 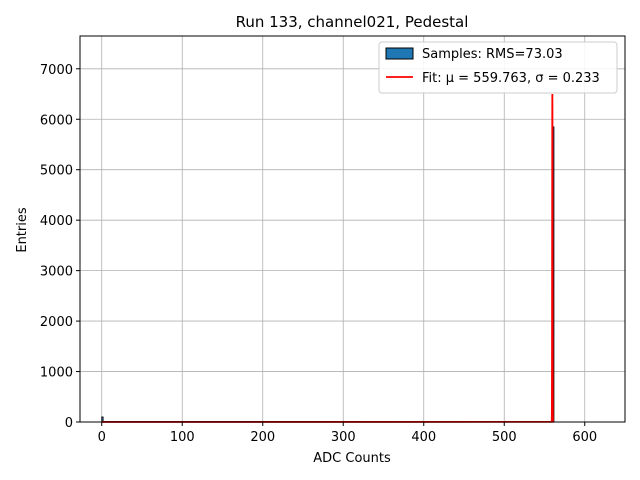 What do you see at coordinates (182, 437) in the screenshot?
I see `x-tick-label: 100` at bounding box center [182, 437].